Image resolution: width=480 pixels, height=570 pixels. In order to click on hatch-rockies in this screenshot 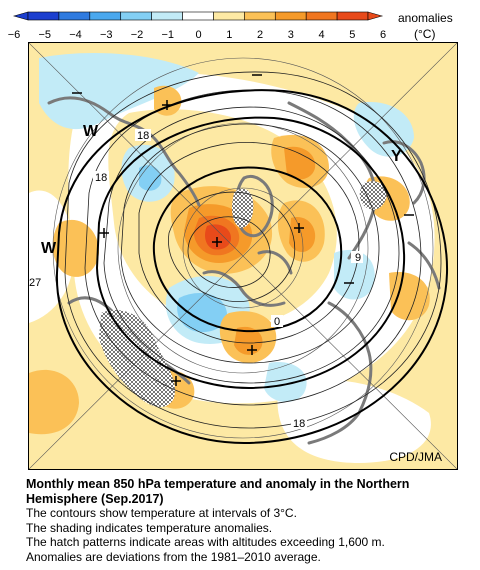, I will do `click(137, 359)`.